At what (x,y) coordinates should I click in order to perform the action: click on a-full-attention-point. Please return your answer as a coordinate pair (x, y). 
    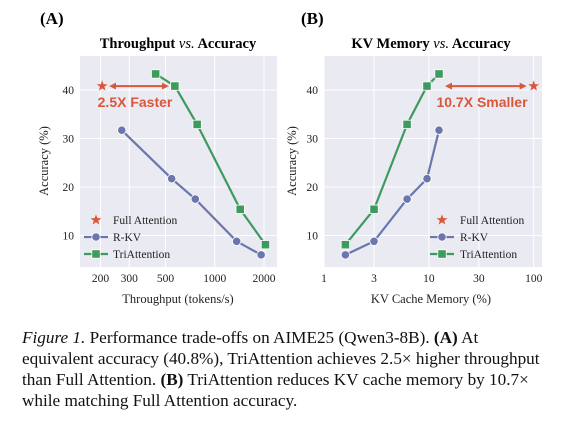
    Looking at the image, I should click on (102, 85).